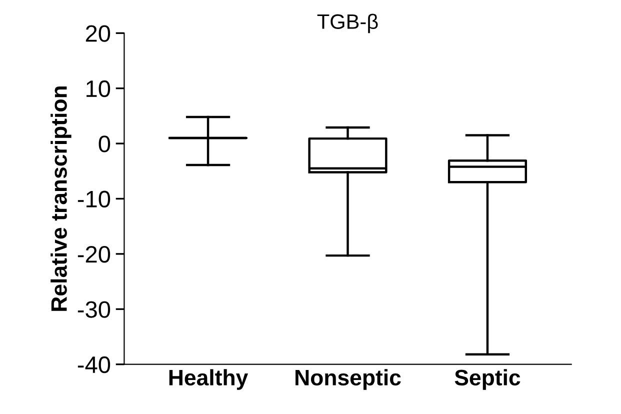 This screenshot has width=621, height=414. What do you see at coordinates (104, 144) in the screenshot?
I see `y-tick-label: 0` at bounding box center [104, 144].